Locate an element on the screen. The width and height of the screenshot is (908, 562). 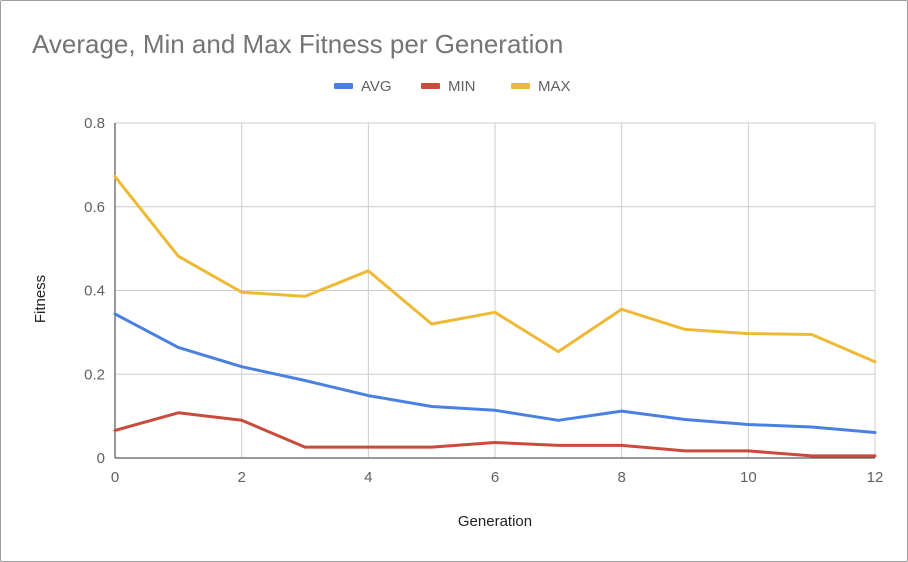
x-tick-label: 0 is located at coordinates (115, 477).